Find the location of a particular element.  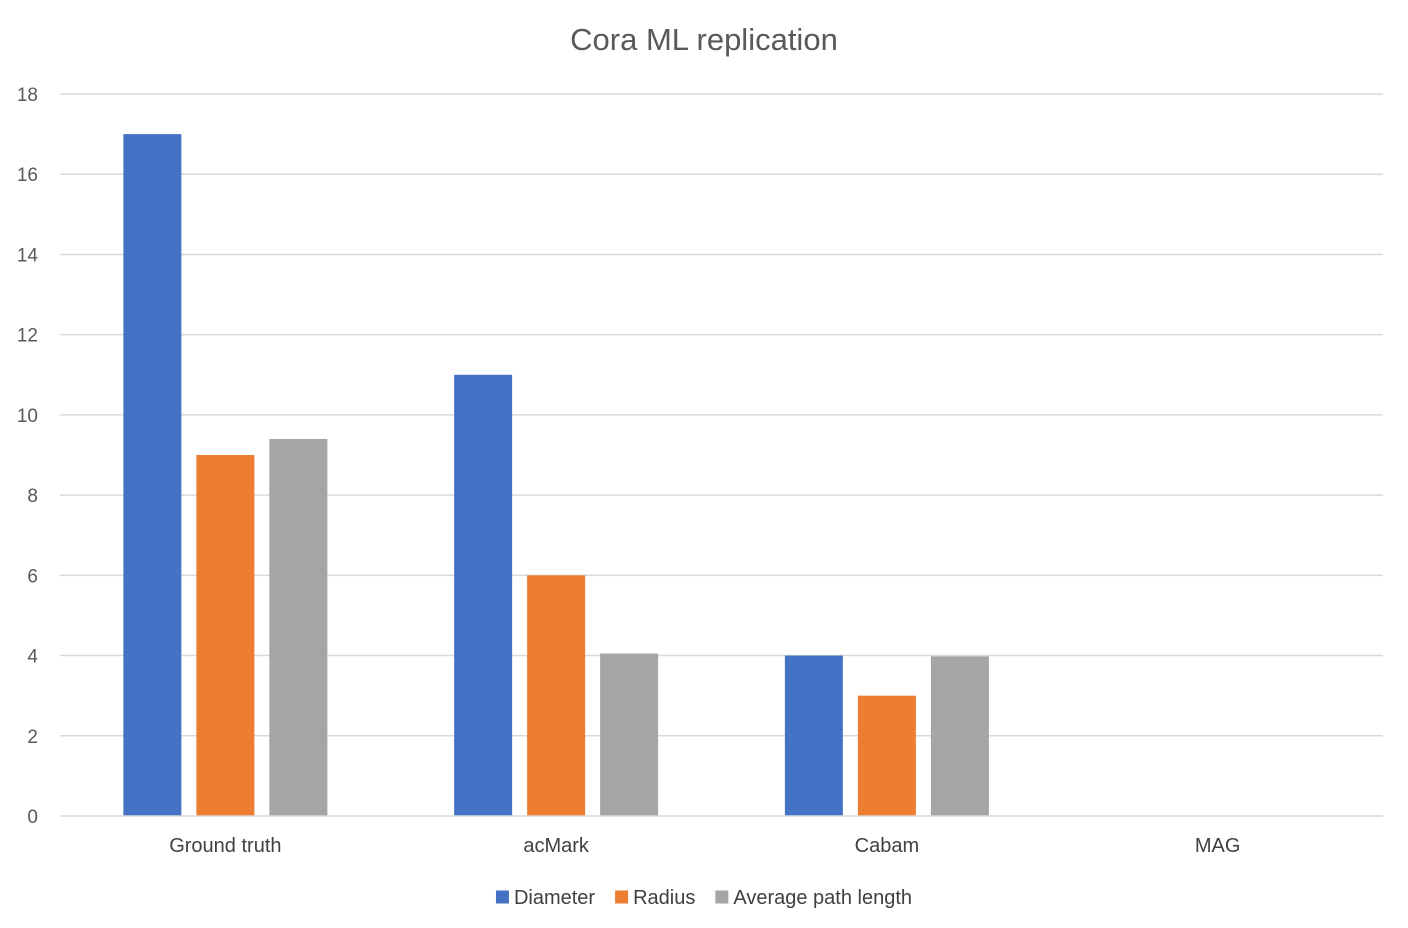

y-tick-label: 14 is located at coordinates (28, 255).